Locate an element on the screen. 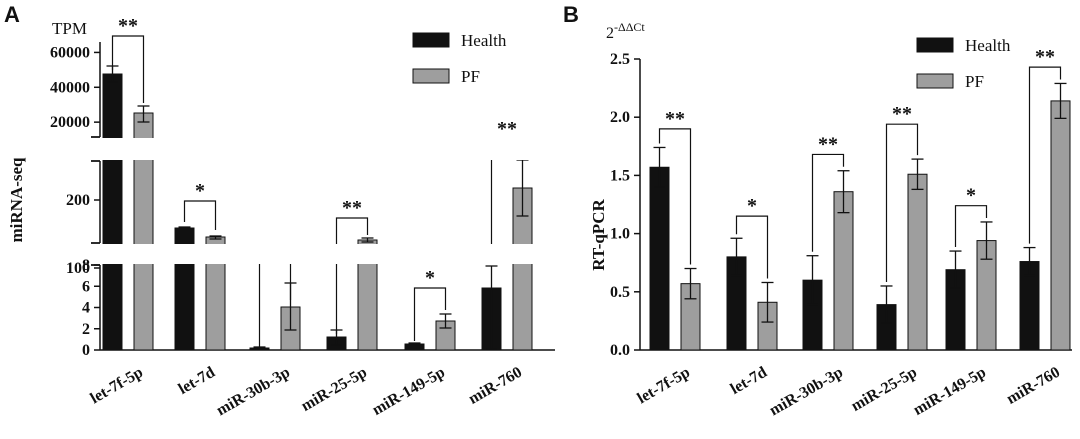  x-tick-label-b-miR-30b-3p: miR-30b-3p is located at coordinates (806, 392).